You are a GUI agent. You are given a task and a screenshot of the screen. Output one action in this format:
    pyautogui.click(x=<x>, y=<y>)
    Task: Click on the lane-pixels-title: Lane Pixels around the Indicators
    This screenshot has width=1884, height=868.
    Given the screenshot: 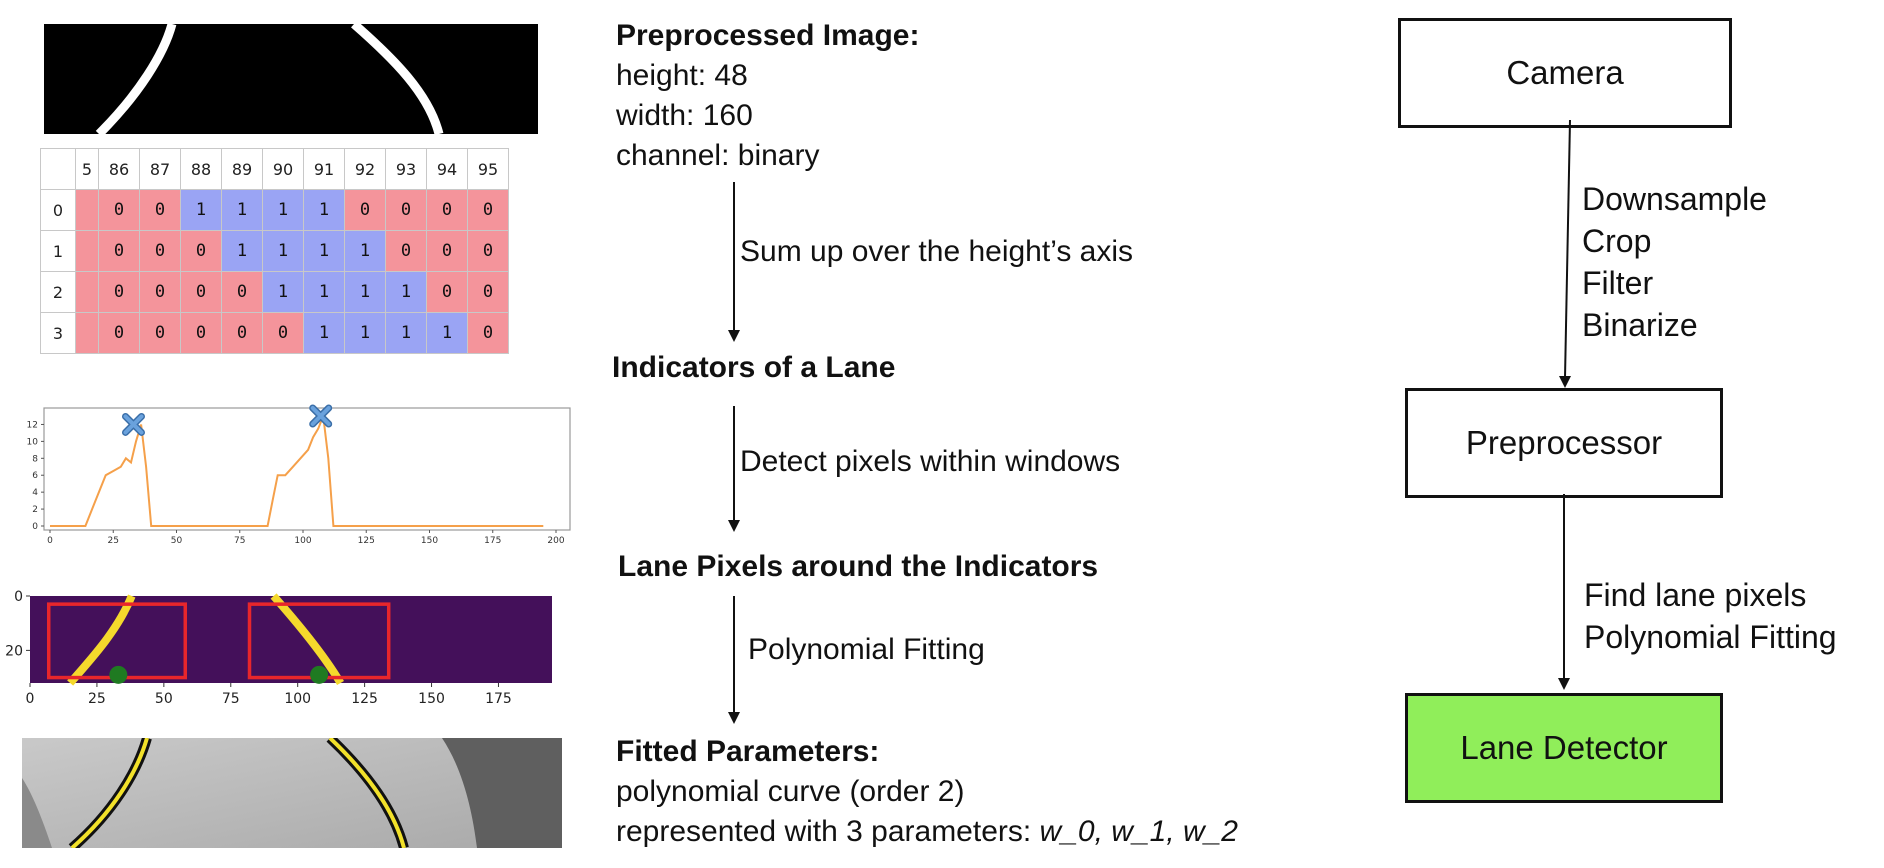 What is the action you would take?
    pyautogui.click(x=858, y=566)
    